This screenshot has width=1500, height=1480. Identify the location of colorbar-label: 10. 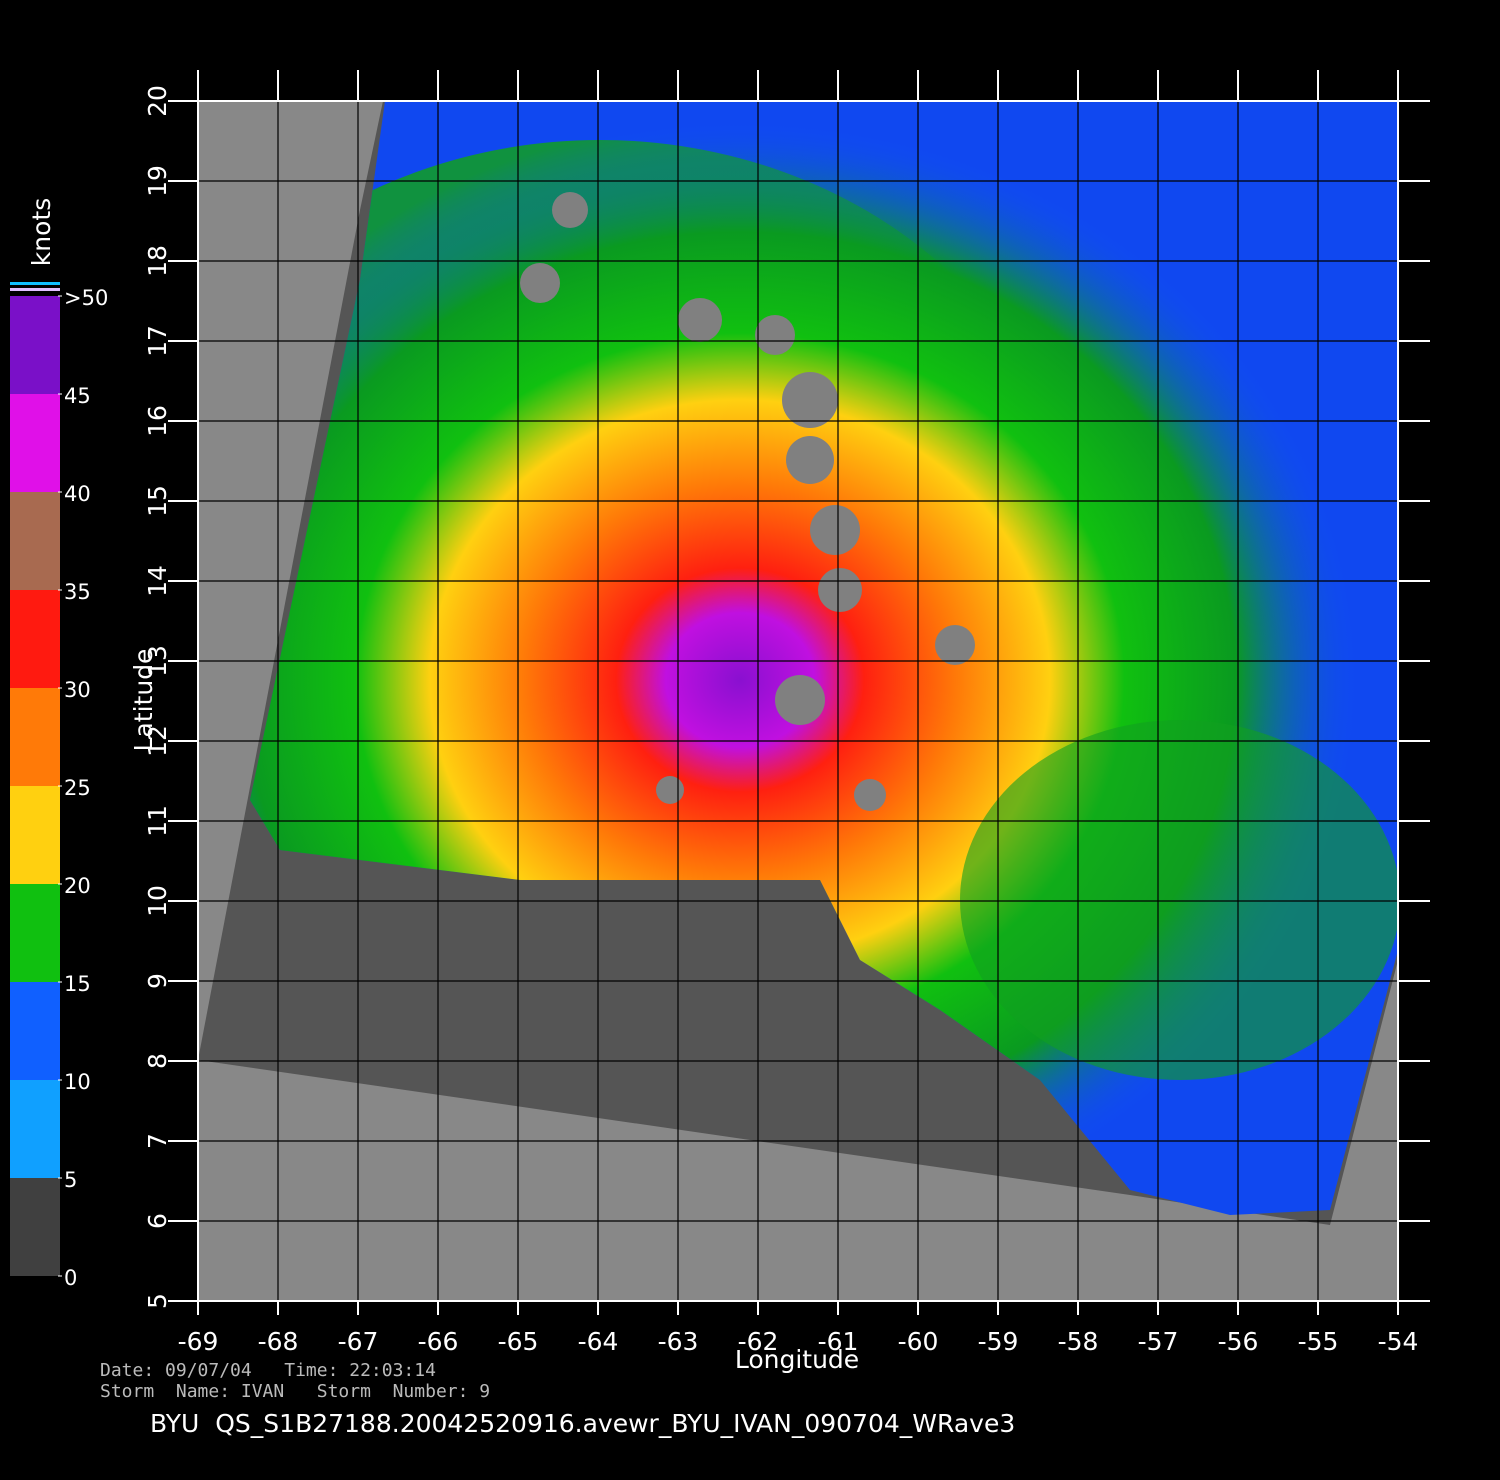
(77, 1082).